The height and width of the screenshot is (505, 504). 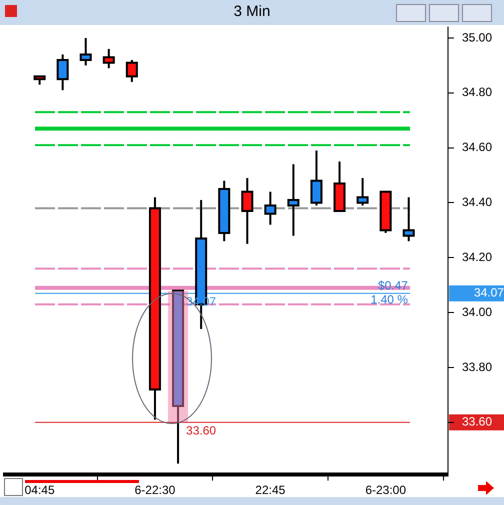 What do you see at coordinates (385, 490) in the screenshot?
I see `x-tick-label: 6-23:00` at bounding box center [385, 490].